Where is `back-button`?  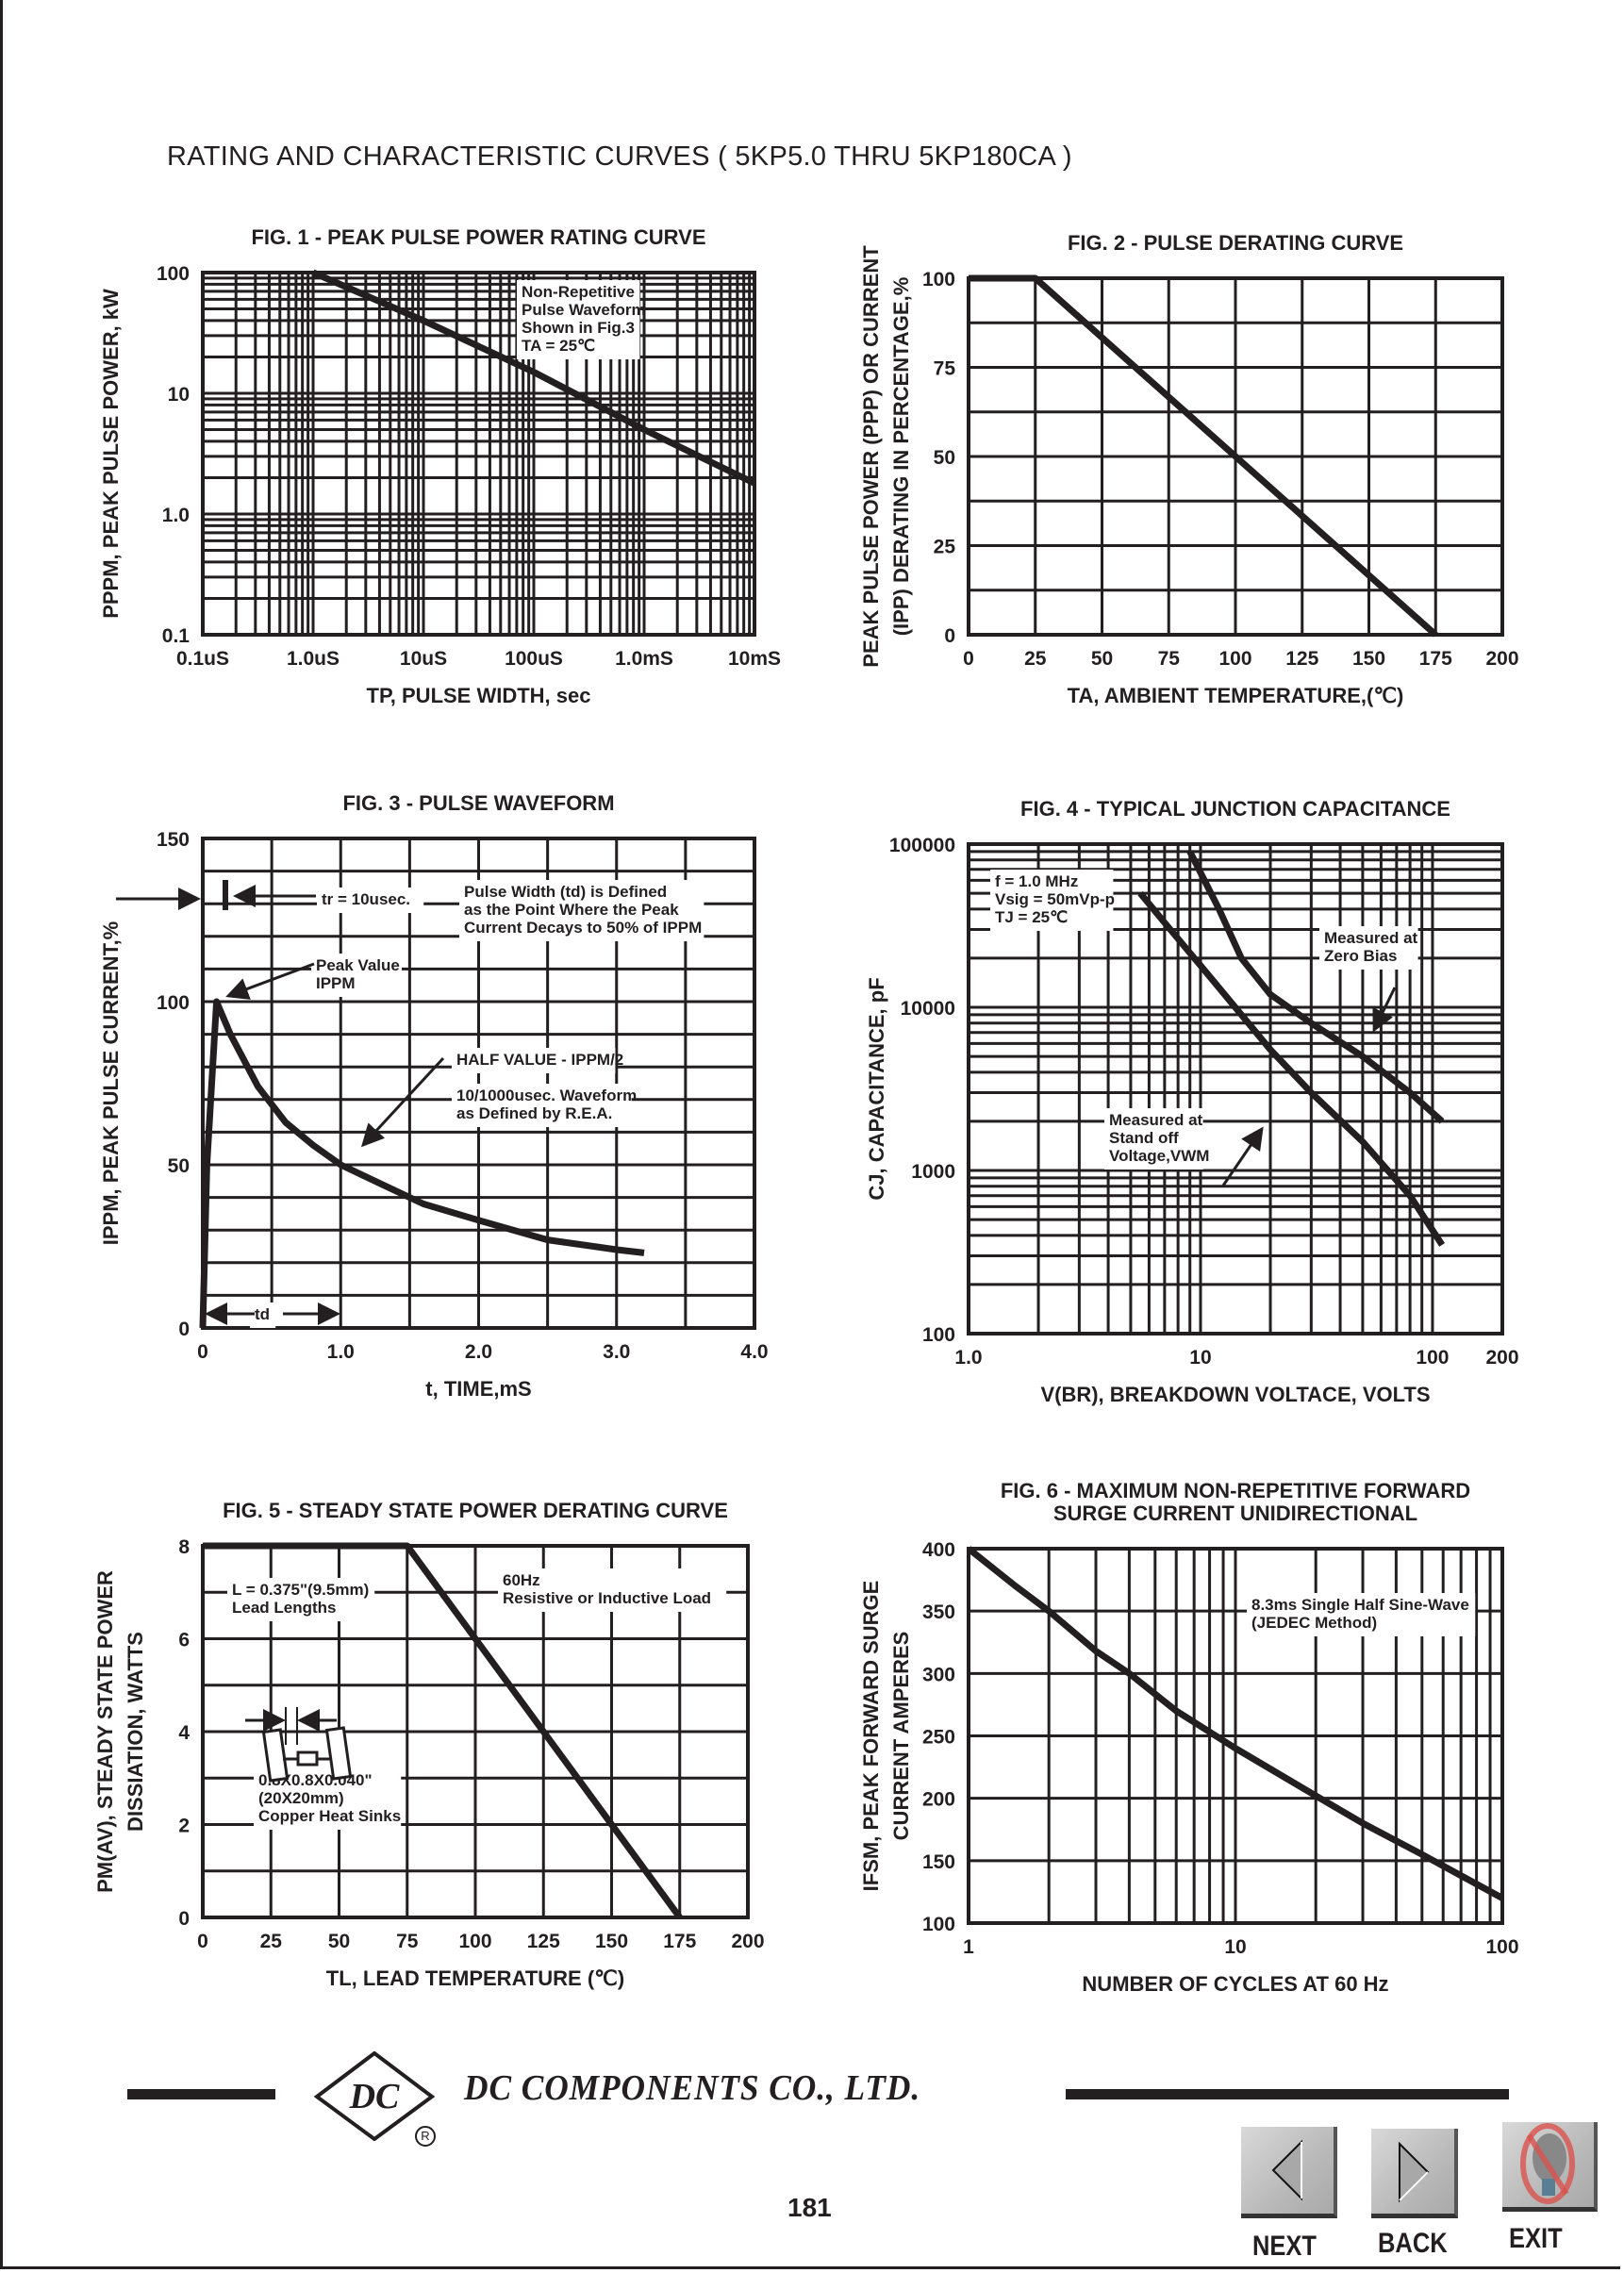 back-button is located at coordinates (1414, 2173).